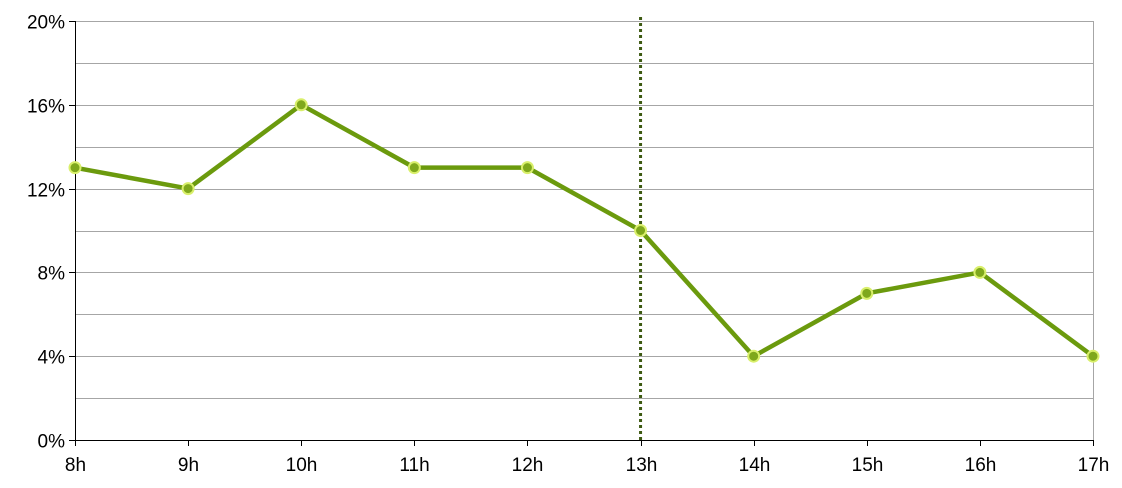  Describe the element at coordinates (46, 23) in the screenshot. I see `y-tick-label: 20%` at that location.